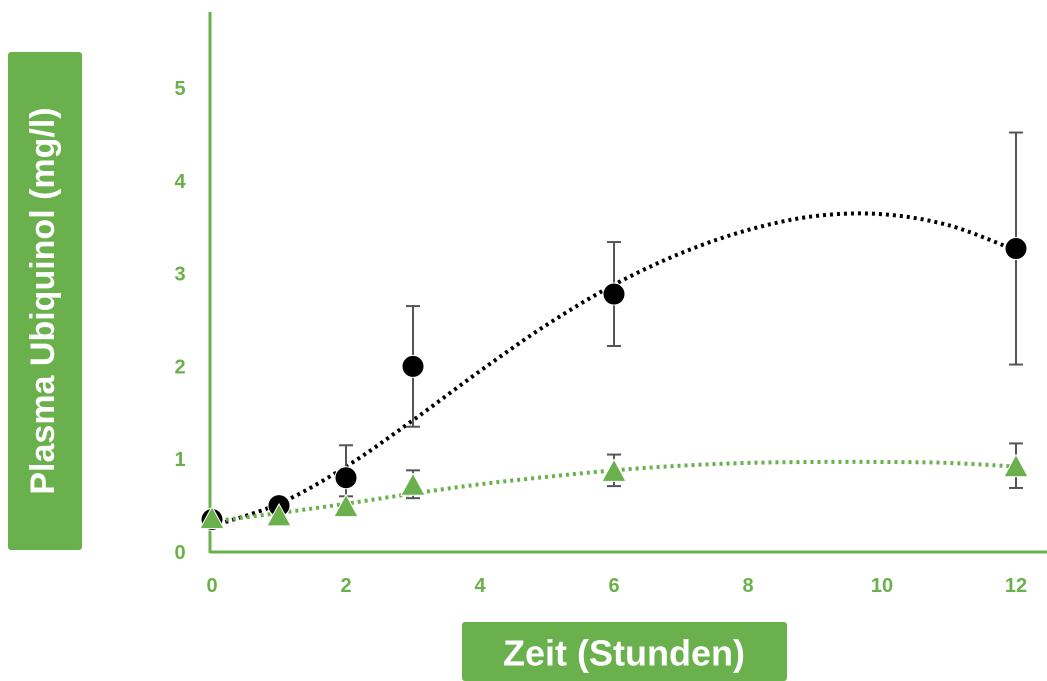 The height and width of the screenshot is (681, 1047). I want to click on y-axis-title: Plasma Ubiquinol (mg/l), so click(43, 300).